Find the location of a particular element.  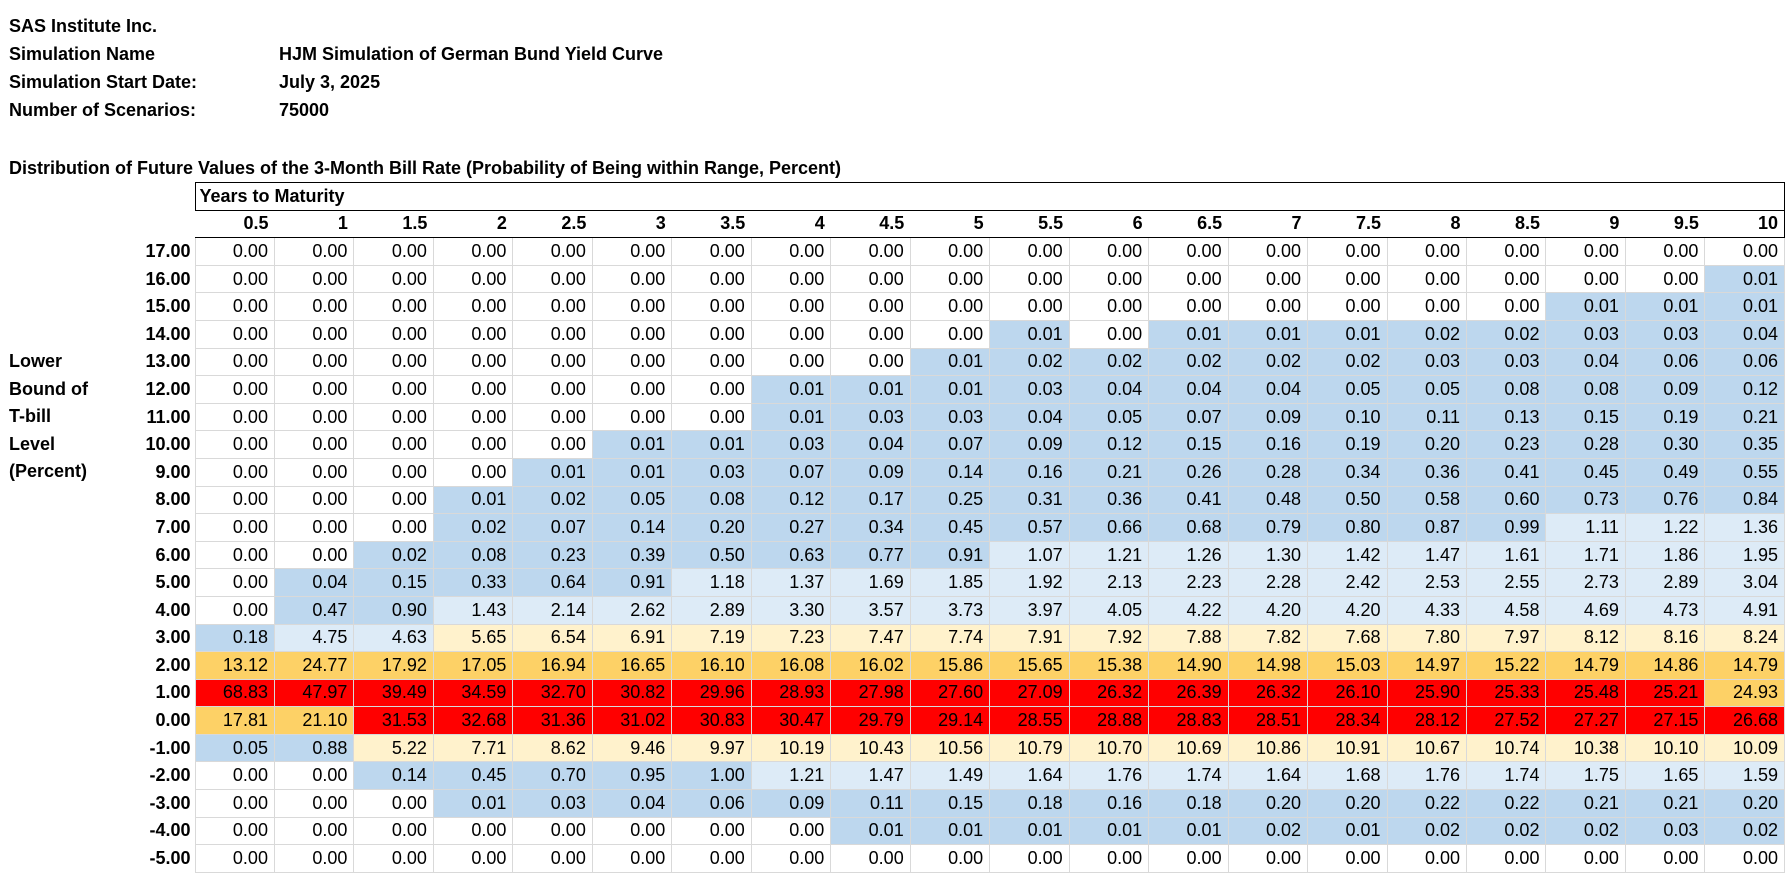

cell: 31.36 is located at coordinates (552, 720).